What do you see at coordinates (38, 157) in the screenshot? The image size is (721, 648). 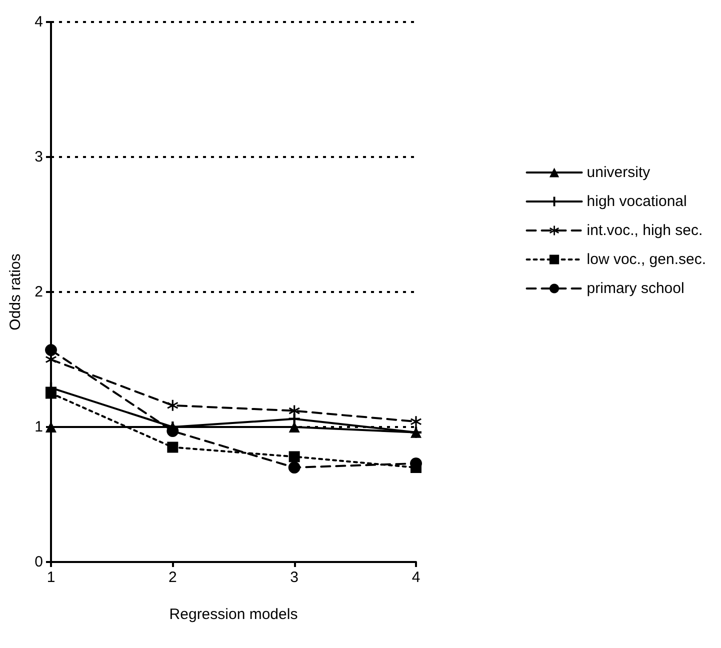 I see `y-tick-label: 3` at bounding box center [38, 157].